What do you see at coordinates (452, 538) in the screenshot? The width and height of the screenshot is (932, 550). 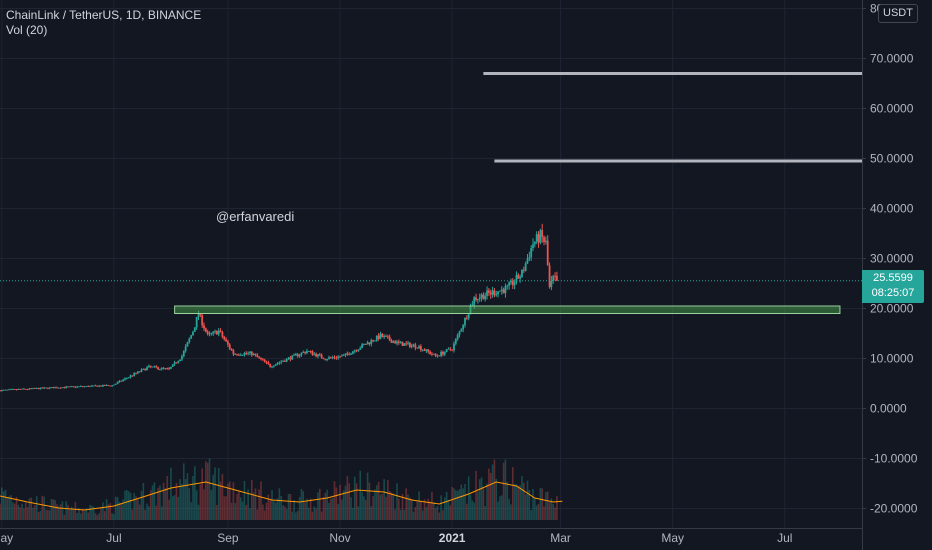 I see `time-tick-label: 2021` at bounding box center [452, 538].